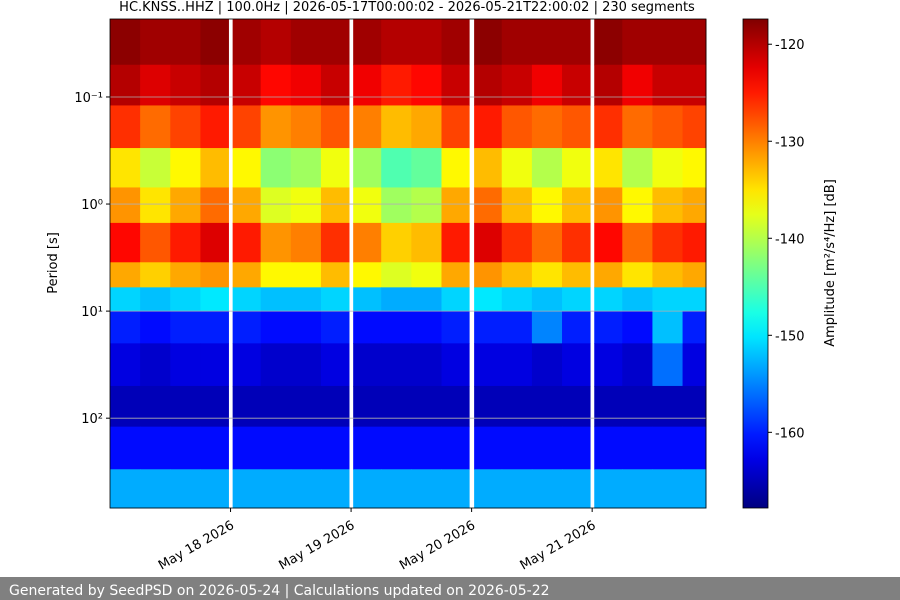 This screenshot has width=900, height=600. I want to click on colorbar-tick-label: -150, so click(790, 336).